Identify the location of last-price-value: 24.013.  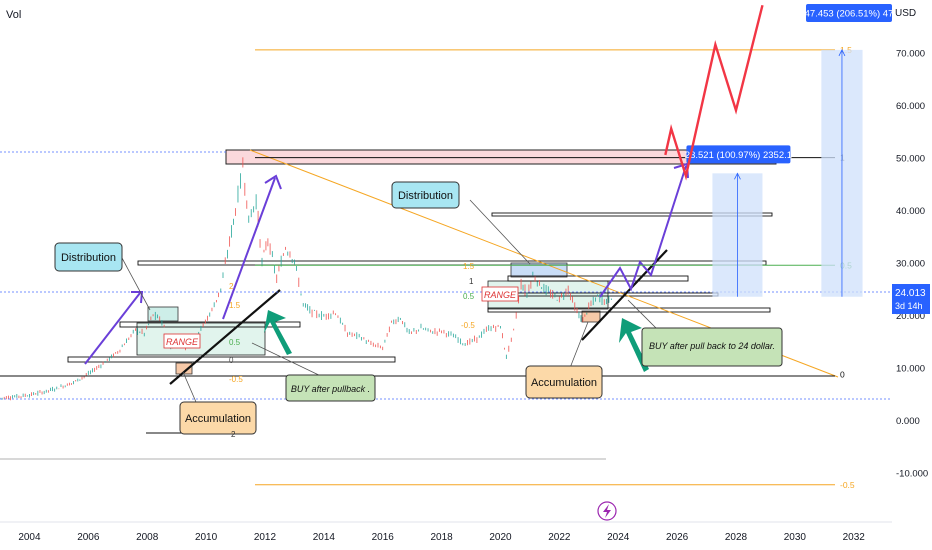
(910, 293).